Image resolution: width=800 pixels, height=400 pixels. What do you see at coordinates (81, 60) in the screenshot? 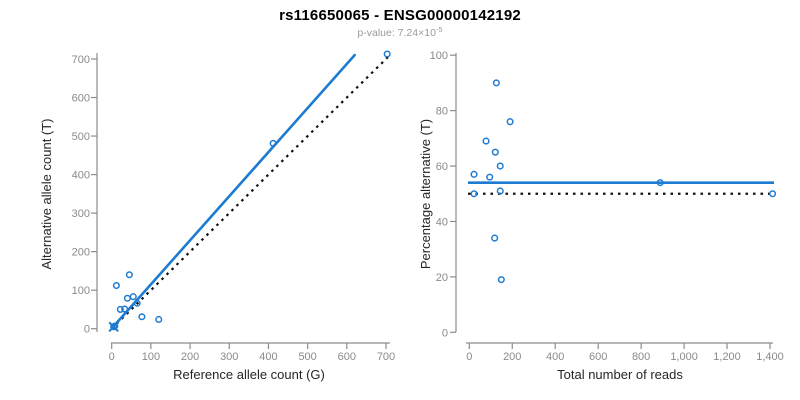
I see `y-tick-label: 700` at bounding box center [81, 60].